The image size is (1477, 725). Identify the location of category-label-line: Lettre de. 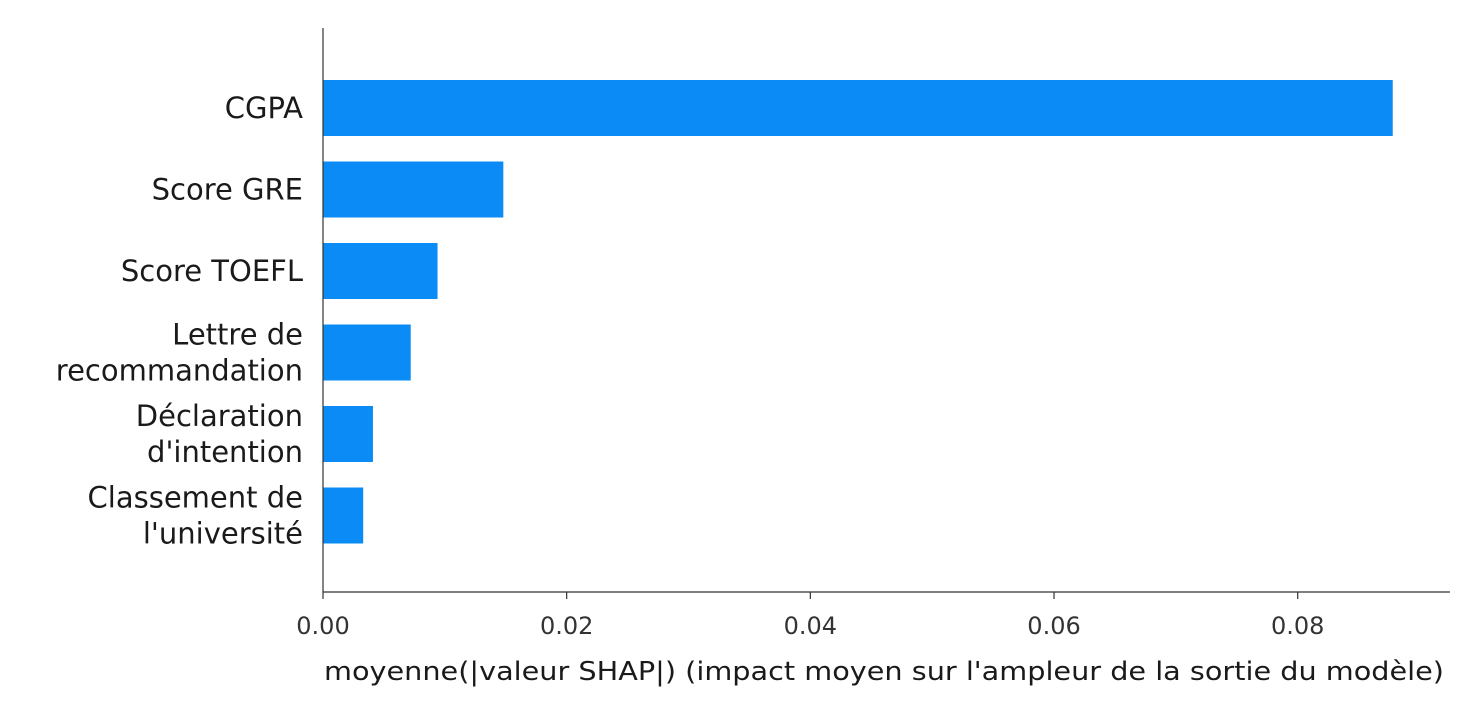
(237, 335).